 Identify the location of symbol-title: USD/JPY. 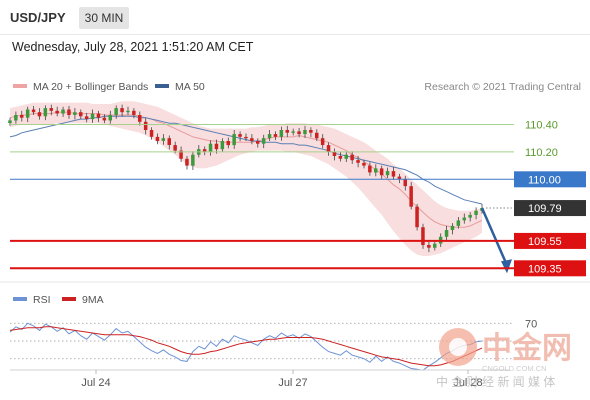
(38, 17).